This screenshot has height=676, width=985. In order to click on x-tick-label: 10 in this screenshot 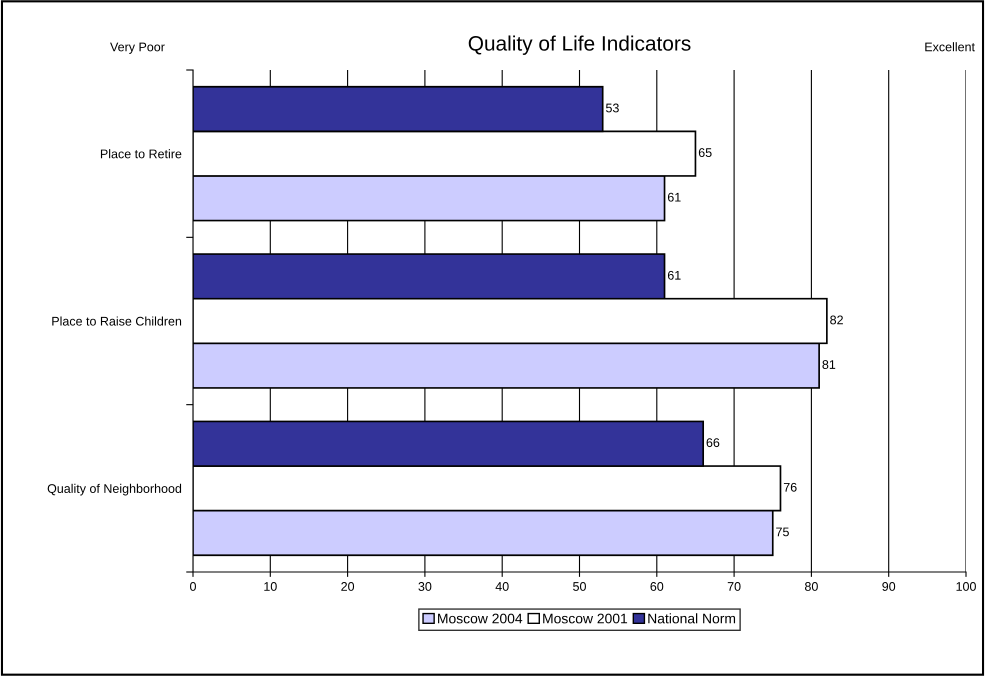, I will do `click(270, 586)`.